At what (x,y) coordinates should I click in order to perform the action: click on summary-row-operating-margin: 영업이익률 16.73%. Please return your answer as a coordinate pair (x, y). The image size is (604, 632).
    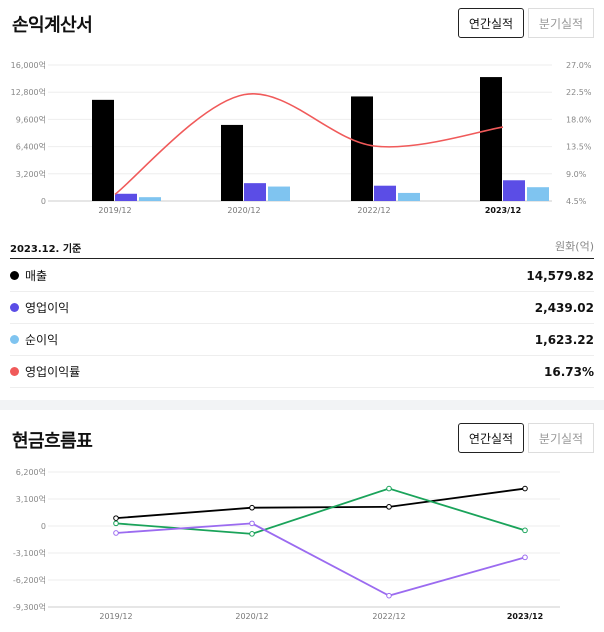
    Looking at the image, I should click on (302, 372).